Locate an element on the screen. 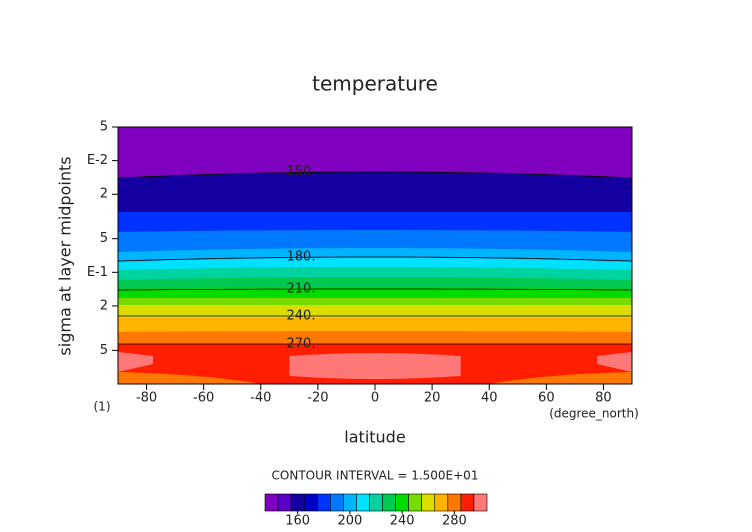 The image size is (752, 532). x-tick-label: -60 is located at coordinates (203, 398).